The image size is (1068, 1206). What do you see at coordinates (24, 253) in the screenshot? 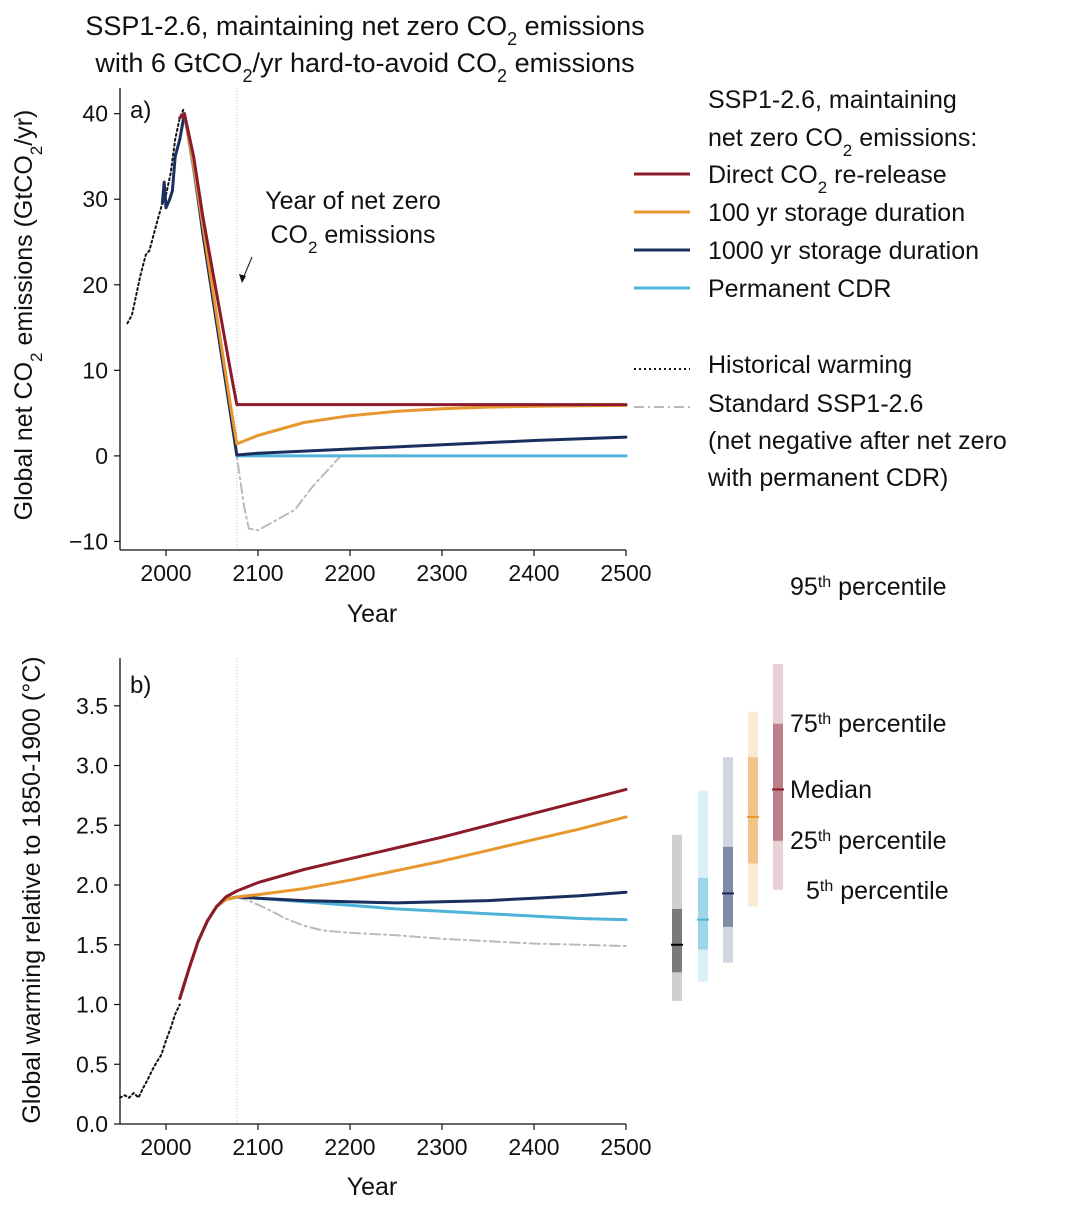
I see `panel-a-y-label-part2: emissions (GtCO` at bounding box center [24, 253].